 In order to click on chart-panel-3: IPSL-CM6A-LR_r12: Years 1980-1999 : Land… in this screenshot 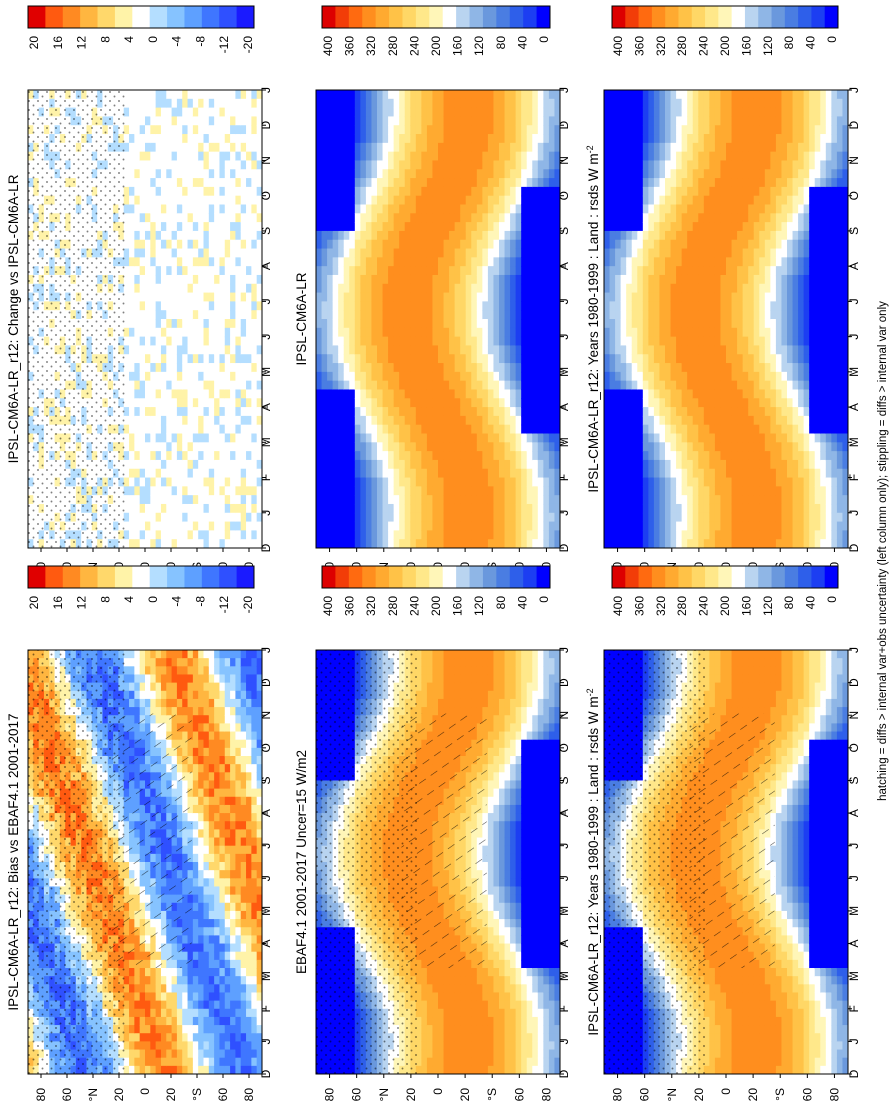, I will do `click(723, 874)`.